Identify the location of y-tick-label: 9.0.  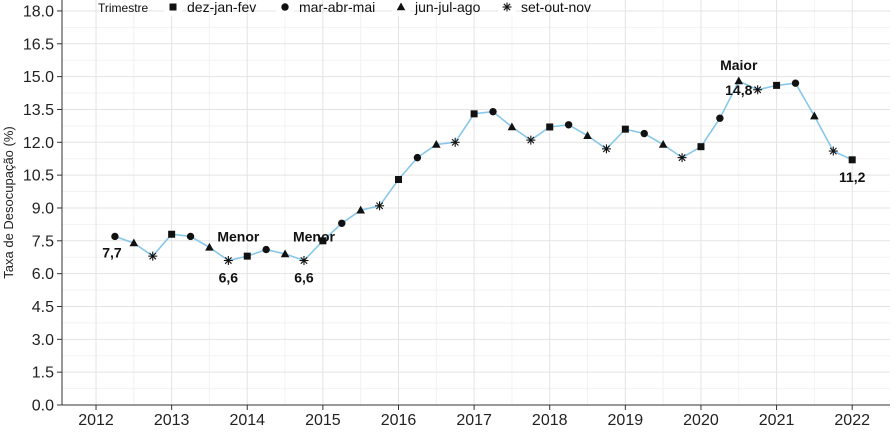
(43, 208).